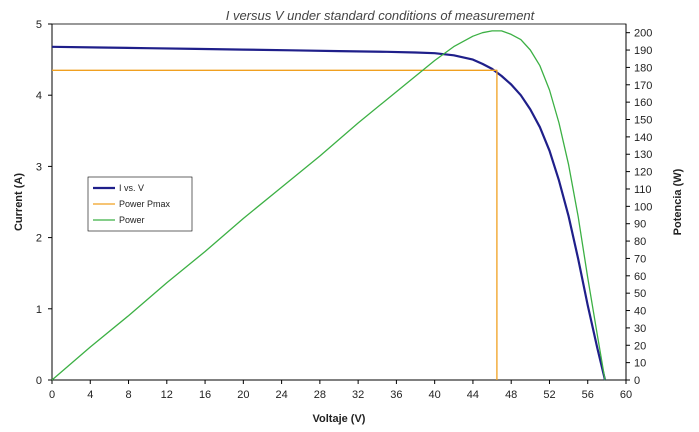  What do you see at coordinates (588, 395) in the screenshot?
I see `x-tick-label: 56` at bounding box center [588, 395].